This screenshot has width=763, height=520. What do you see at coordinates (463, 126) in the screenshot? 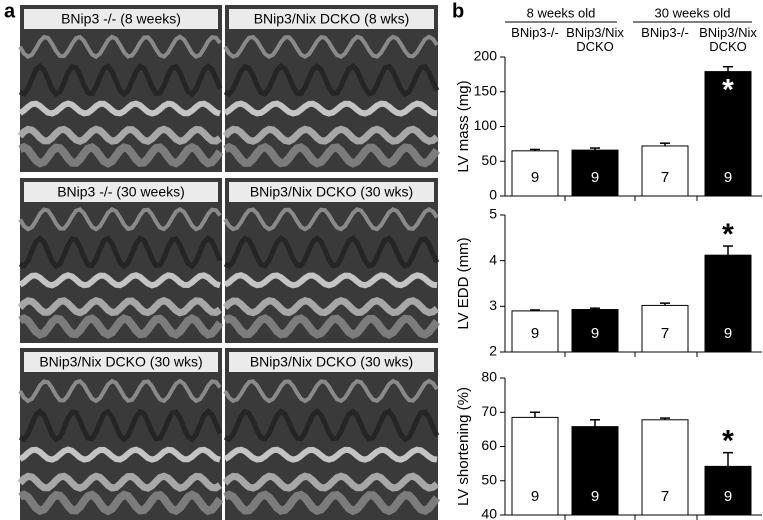
I see `y-axis-title: LV mass (mg)` at bounding box center [463, 126].